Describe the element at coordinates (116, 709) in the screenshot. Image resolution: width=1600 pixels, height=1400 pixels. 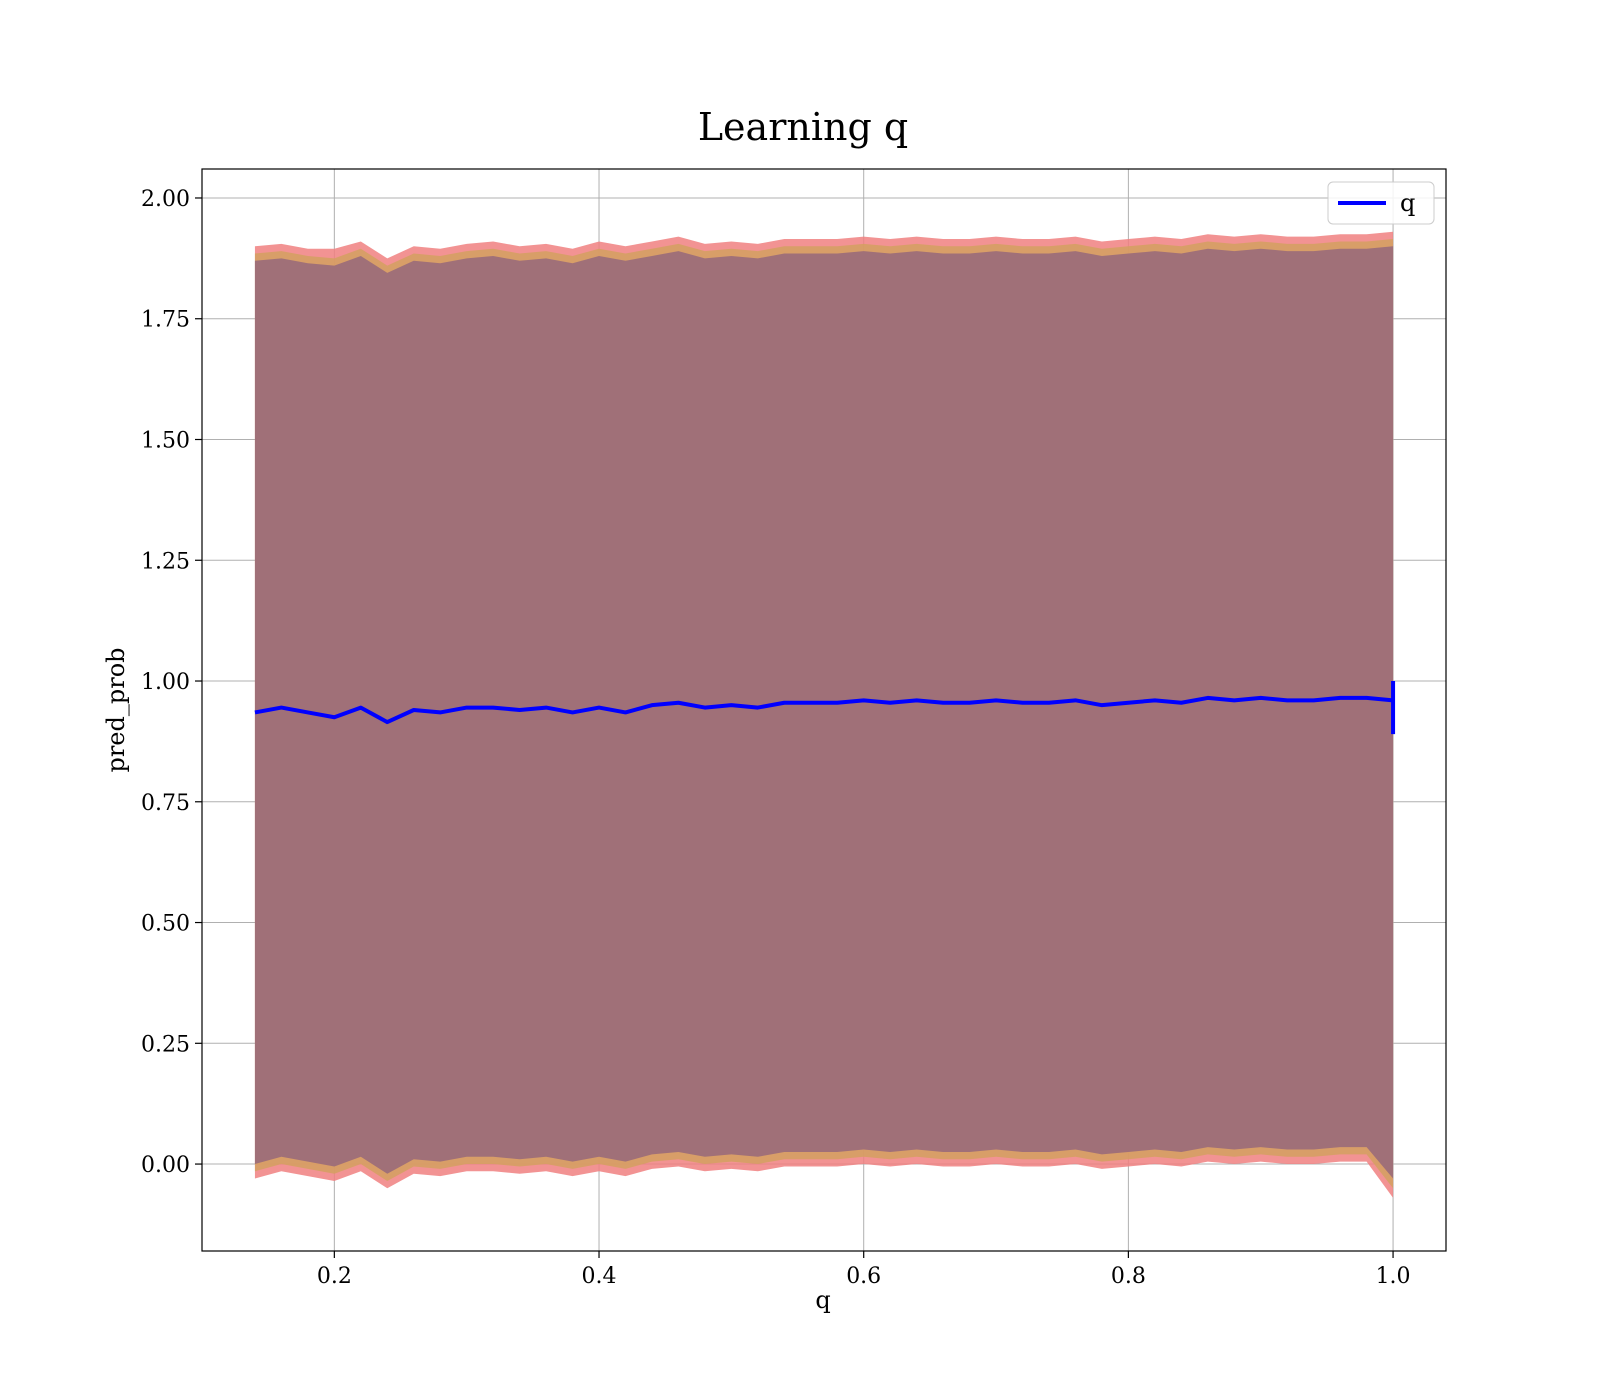
I see `y-axis-label: pred_prob` at that location.